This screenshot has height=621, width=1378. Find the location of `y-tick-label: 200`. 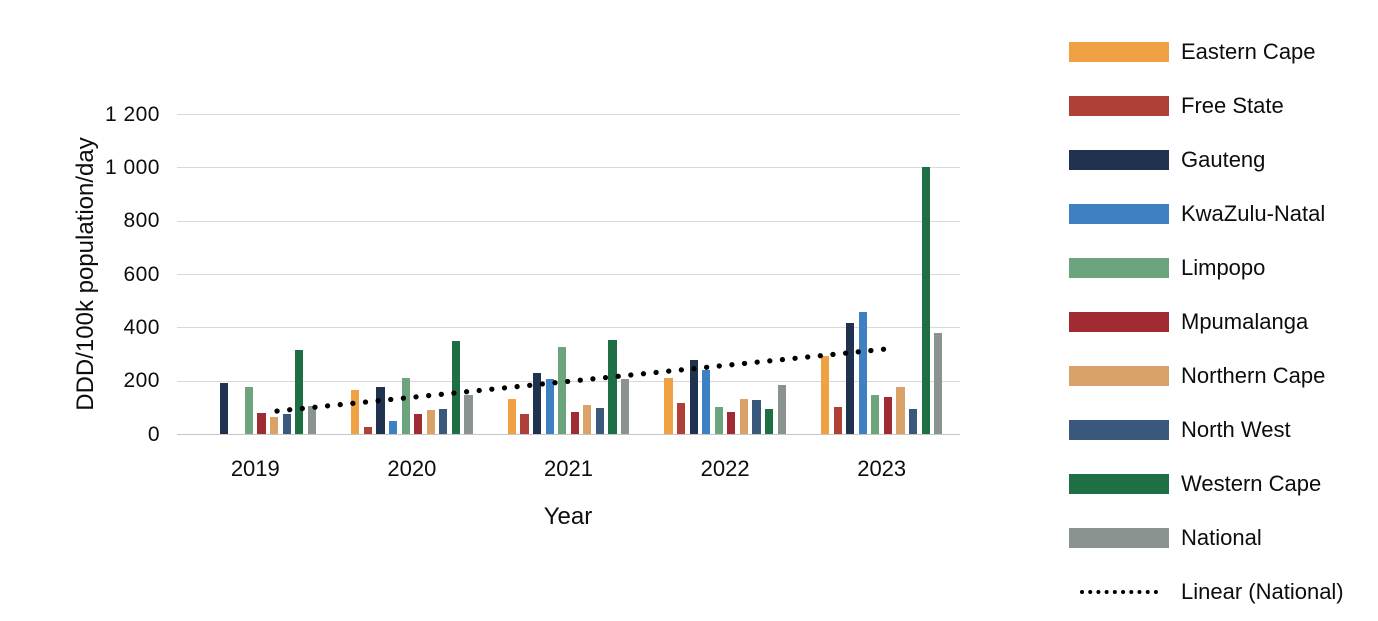

y-tick-label: 200 is located at coordinates (141, 381).